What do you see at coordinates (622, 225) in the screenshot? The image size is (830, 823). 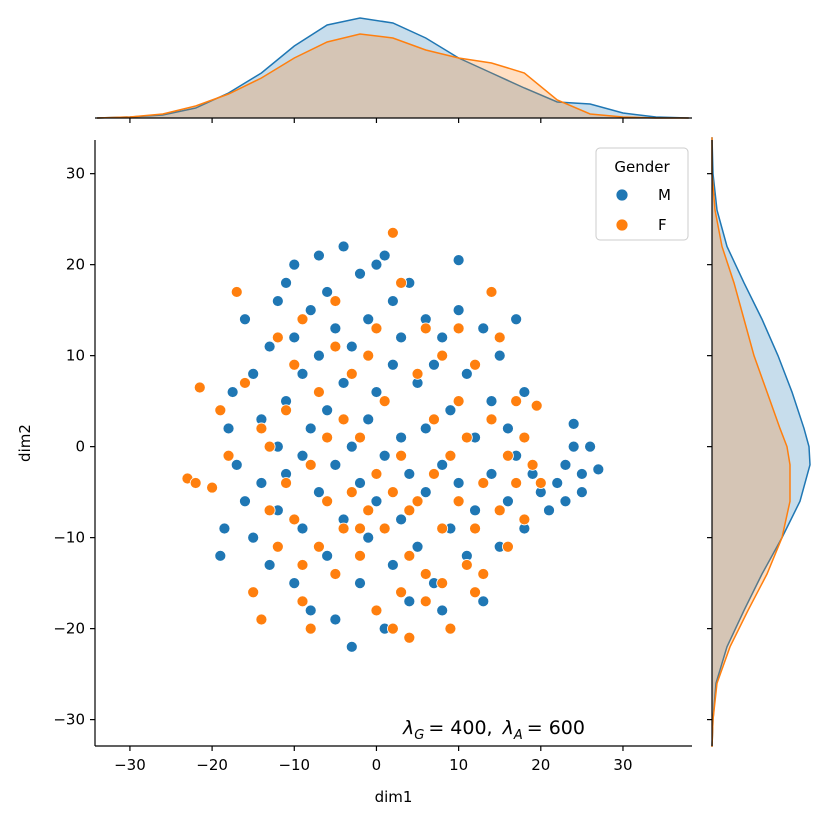 I see `legend-marker` at bounding box center [622, 225].